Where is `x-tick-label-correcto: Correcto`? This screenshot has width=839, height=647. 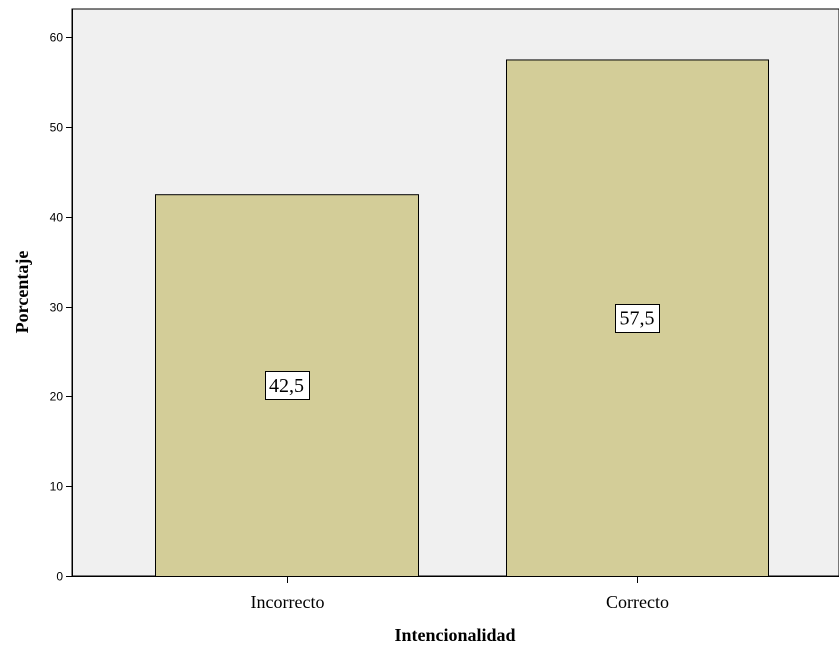 x-tick-label-correcto: Correcto is located at coordinates (637, 602).